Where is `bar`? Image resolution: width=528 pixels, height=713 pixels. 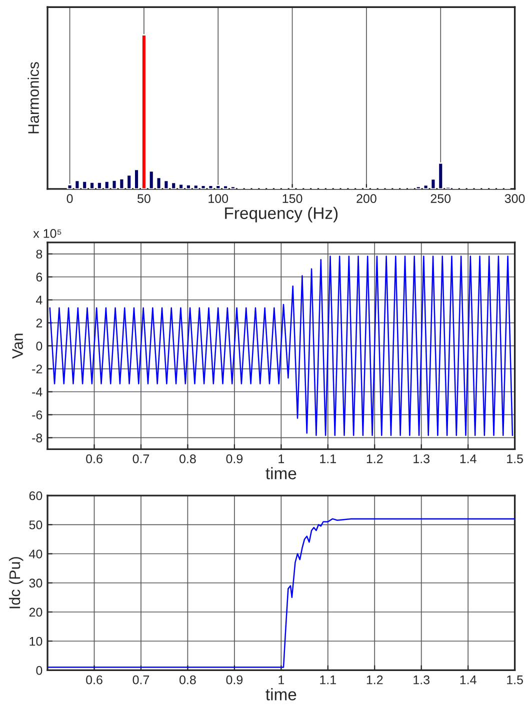
bar is located at coordinates (69, 186).